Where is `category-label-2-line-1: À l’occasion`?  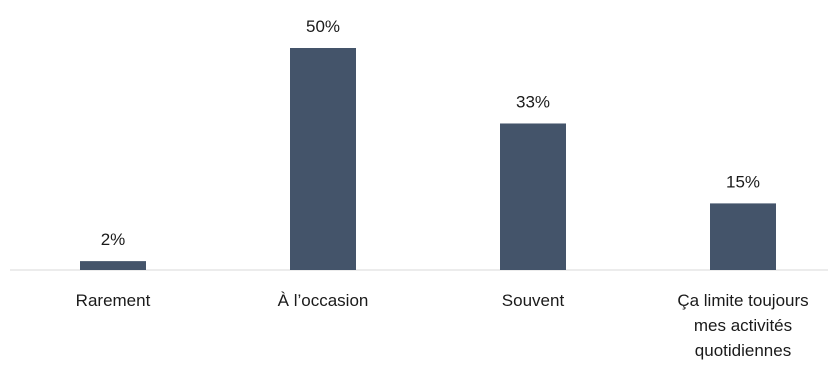
category-label-2-line-1: À l’occasion is located at coordinates (323, 300).